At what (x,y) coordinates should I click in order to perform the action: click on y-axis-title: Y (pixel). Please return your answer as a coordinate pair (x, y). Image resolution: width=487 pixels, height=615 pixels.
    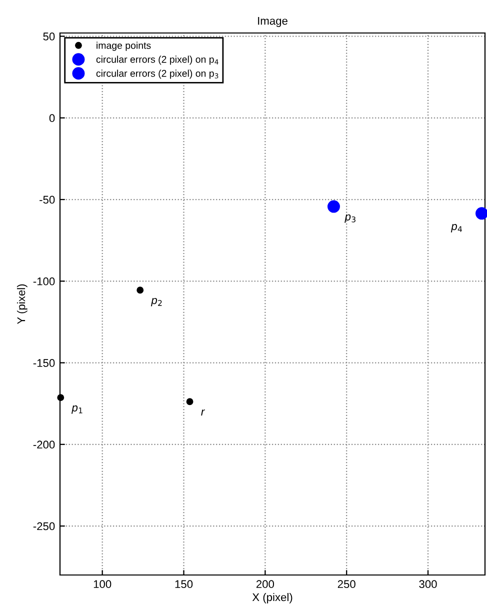
    Looking at the image, I should click on (22, 304).